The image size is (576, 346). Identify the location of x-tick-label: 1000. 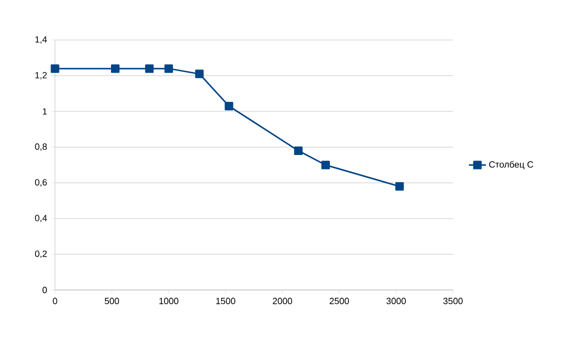
(168, 301).